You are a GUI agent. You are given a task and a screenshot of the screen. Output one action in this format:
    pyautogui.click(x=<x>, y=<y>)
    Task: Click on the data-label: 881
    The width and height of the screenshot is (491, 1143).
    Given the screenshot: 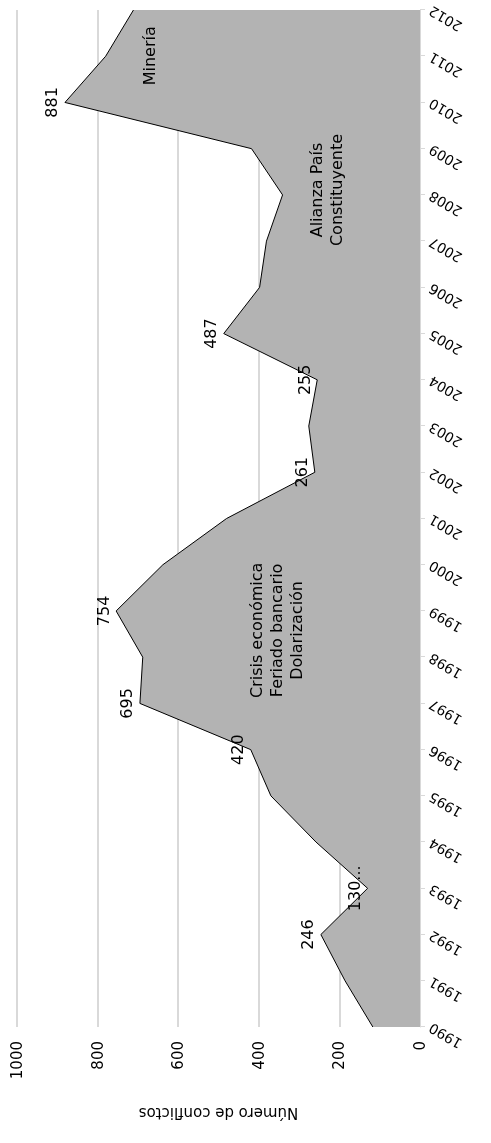 What is the action you would take?
    pyautogui.click(x=52, y=102)
    